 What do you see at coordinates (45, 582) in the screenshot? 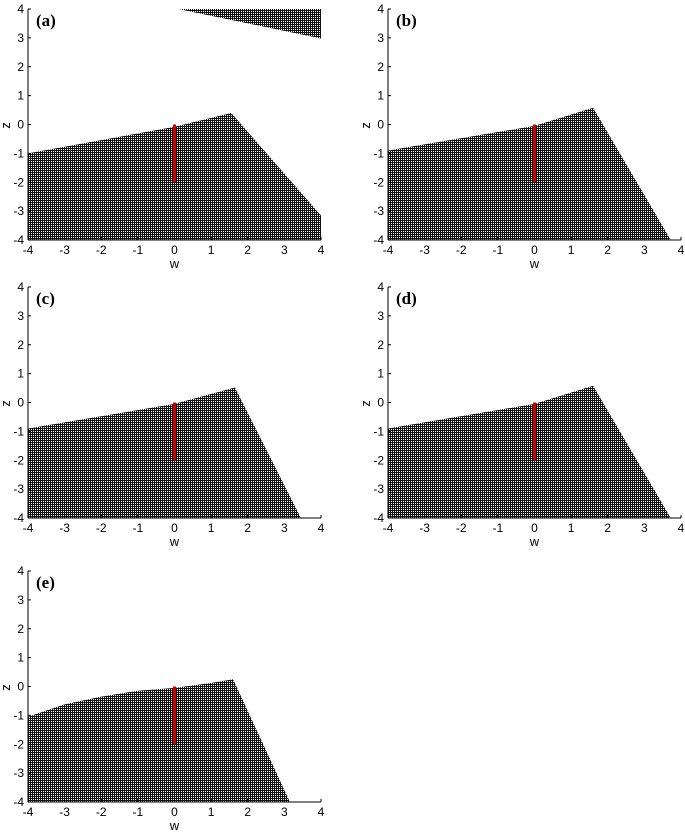
I see `panel-label: (e)` at bounding box center [45, 582].